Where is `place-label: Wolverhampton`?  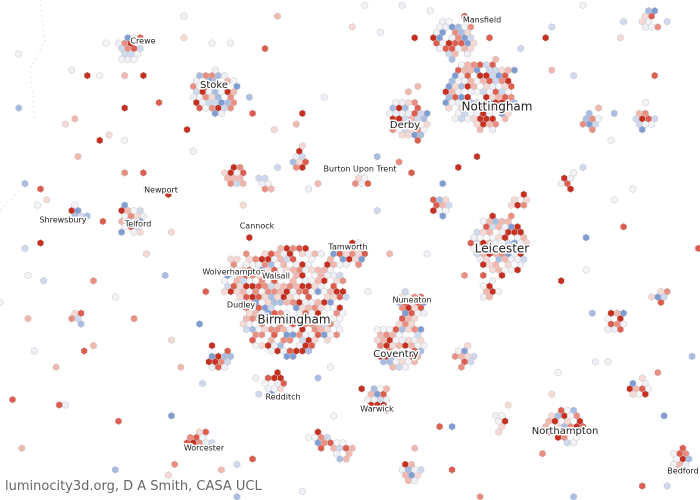 place-label: Wolverhampton is located at coordinates (233, 272).